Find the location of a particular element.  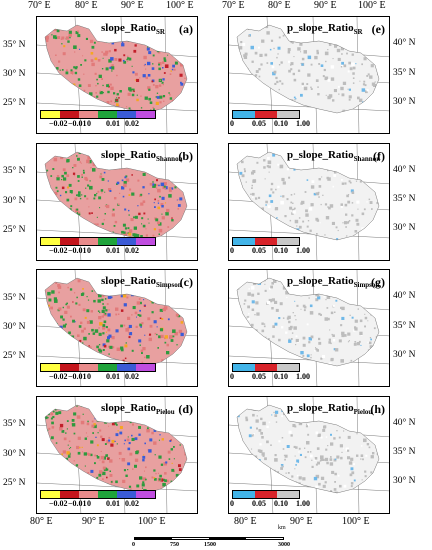

map-panel-b: slope_RatioShannon (b) −0.02 −0.01 0 0.01 0.02 is located at coordinates (117, 202).